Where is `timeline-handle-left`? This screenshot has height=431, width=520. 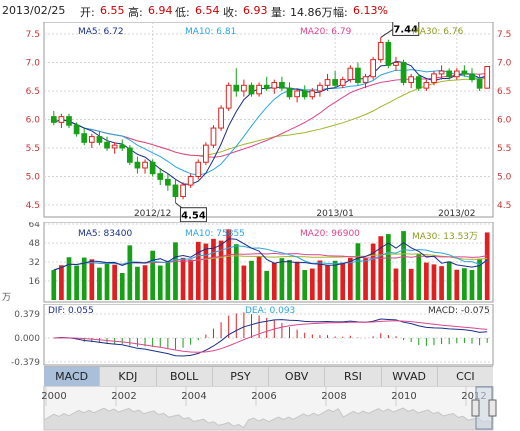
timeline-handle-left is located at coordinates (475, 408).